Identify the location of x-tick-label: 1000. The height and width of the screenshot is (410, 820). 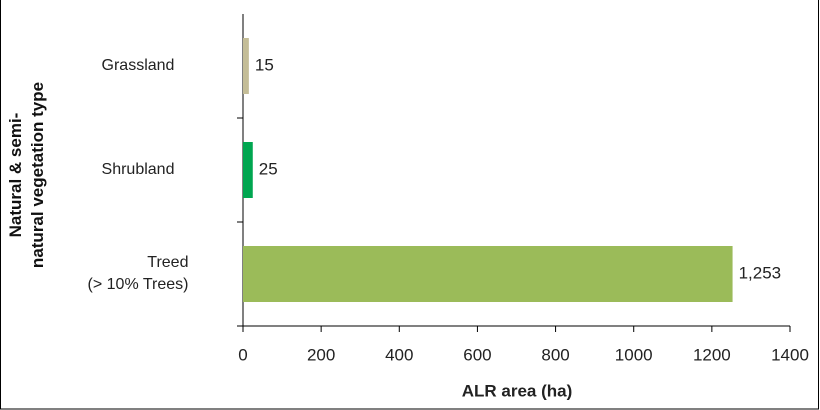
(634, 354).